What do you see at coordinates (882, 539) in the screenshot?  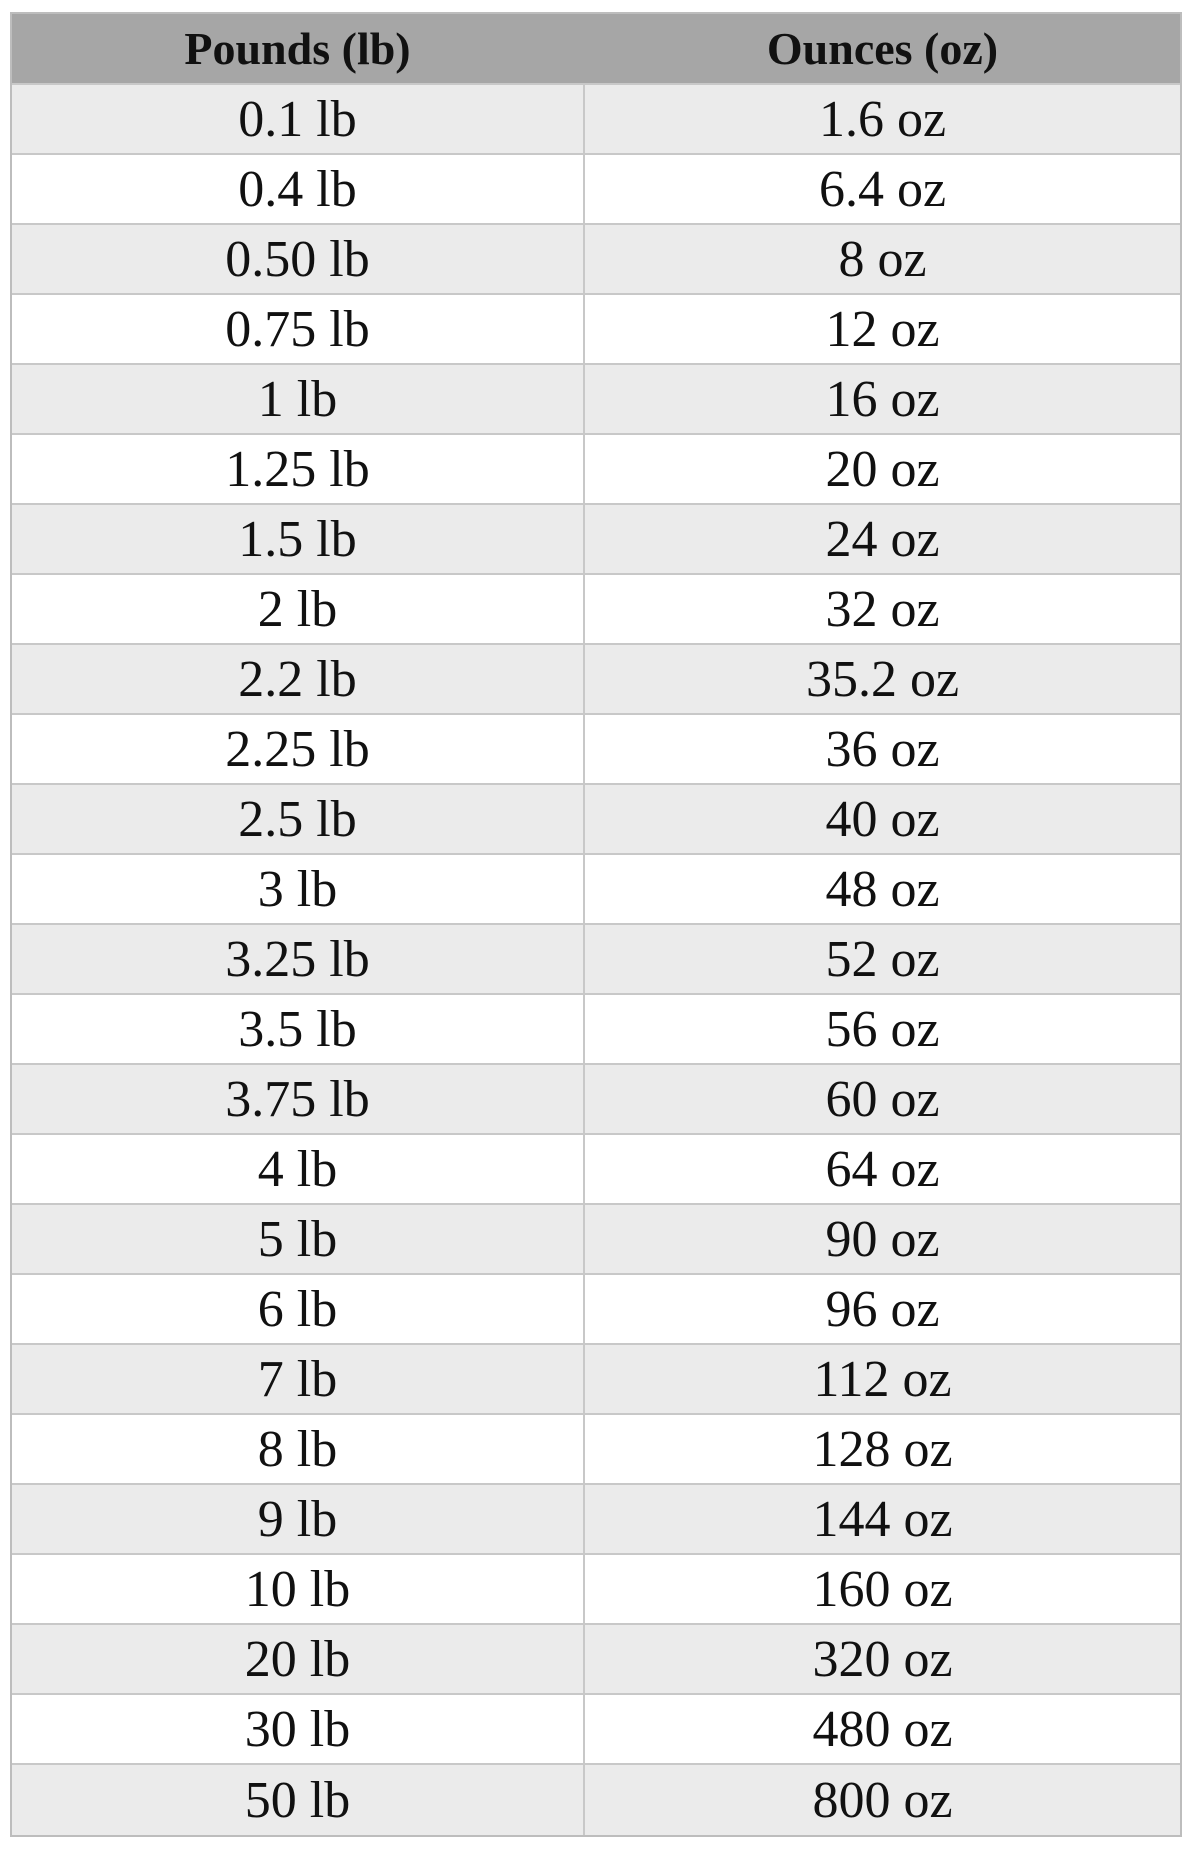 I see `table-cell: 24 oz` at bounding box center [882, 539].